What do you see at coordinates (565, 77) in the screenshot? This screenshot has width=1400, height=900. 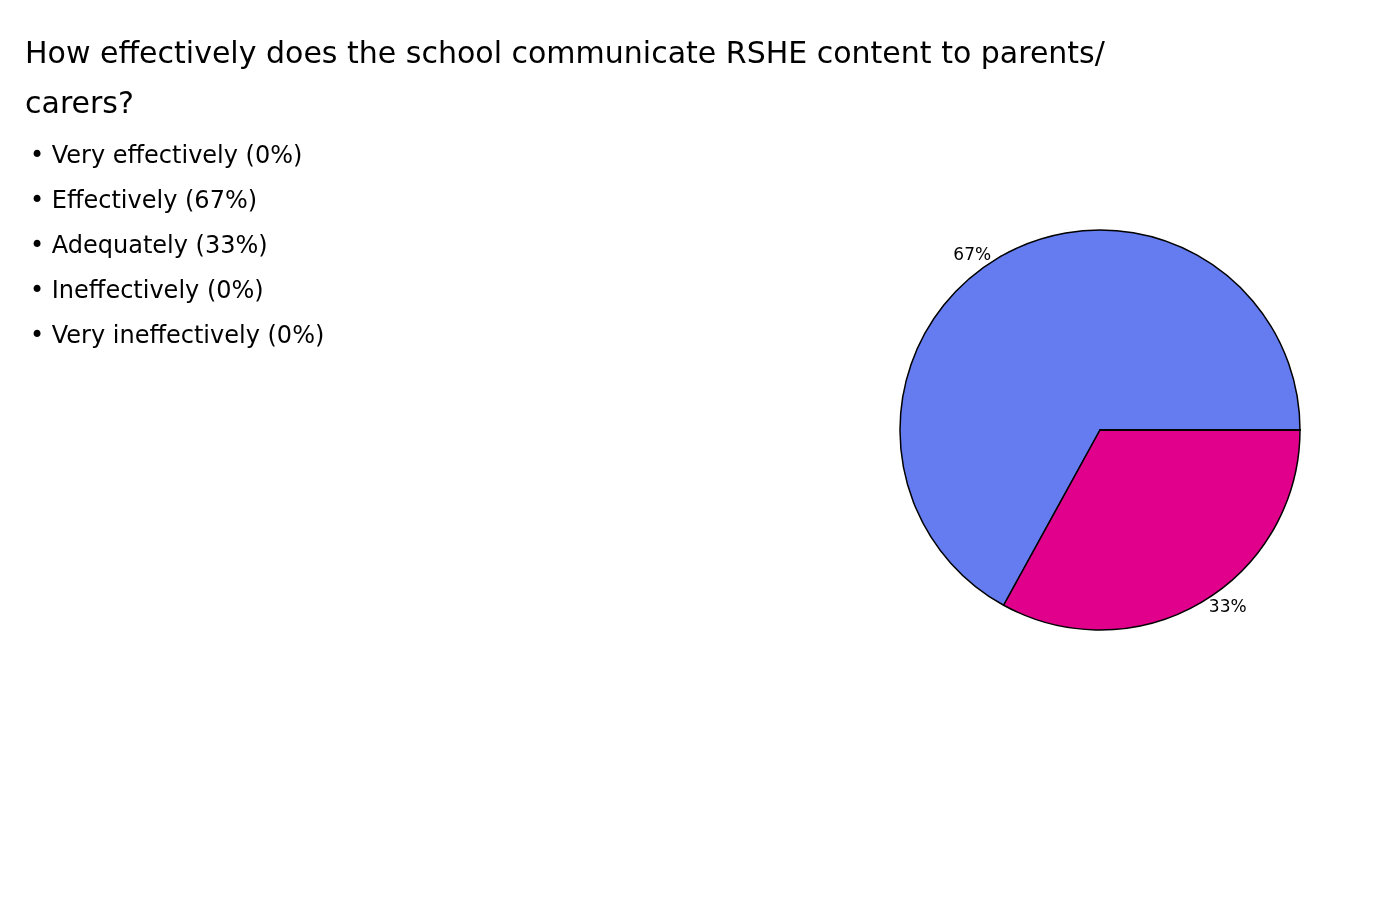 I see `text: How effectively does the school communicate RSHE content to parents/carers?` at bounding box center [565, 77].